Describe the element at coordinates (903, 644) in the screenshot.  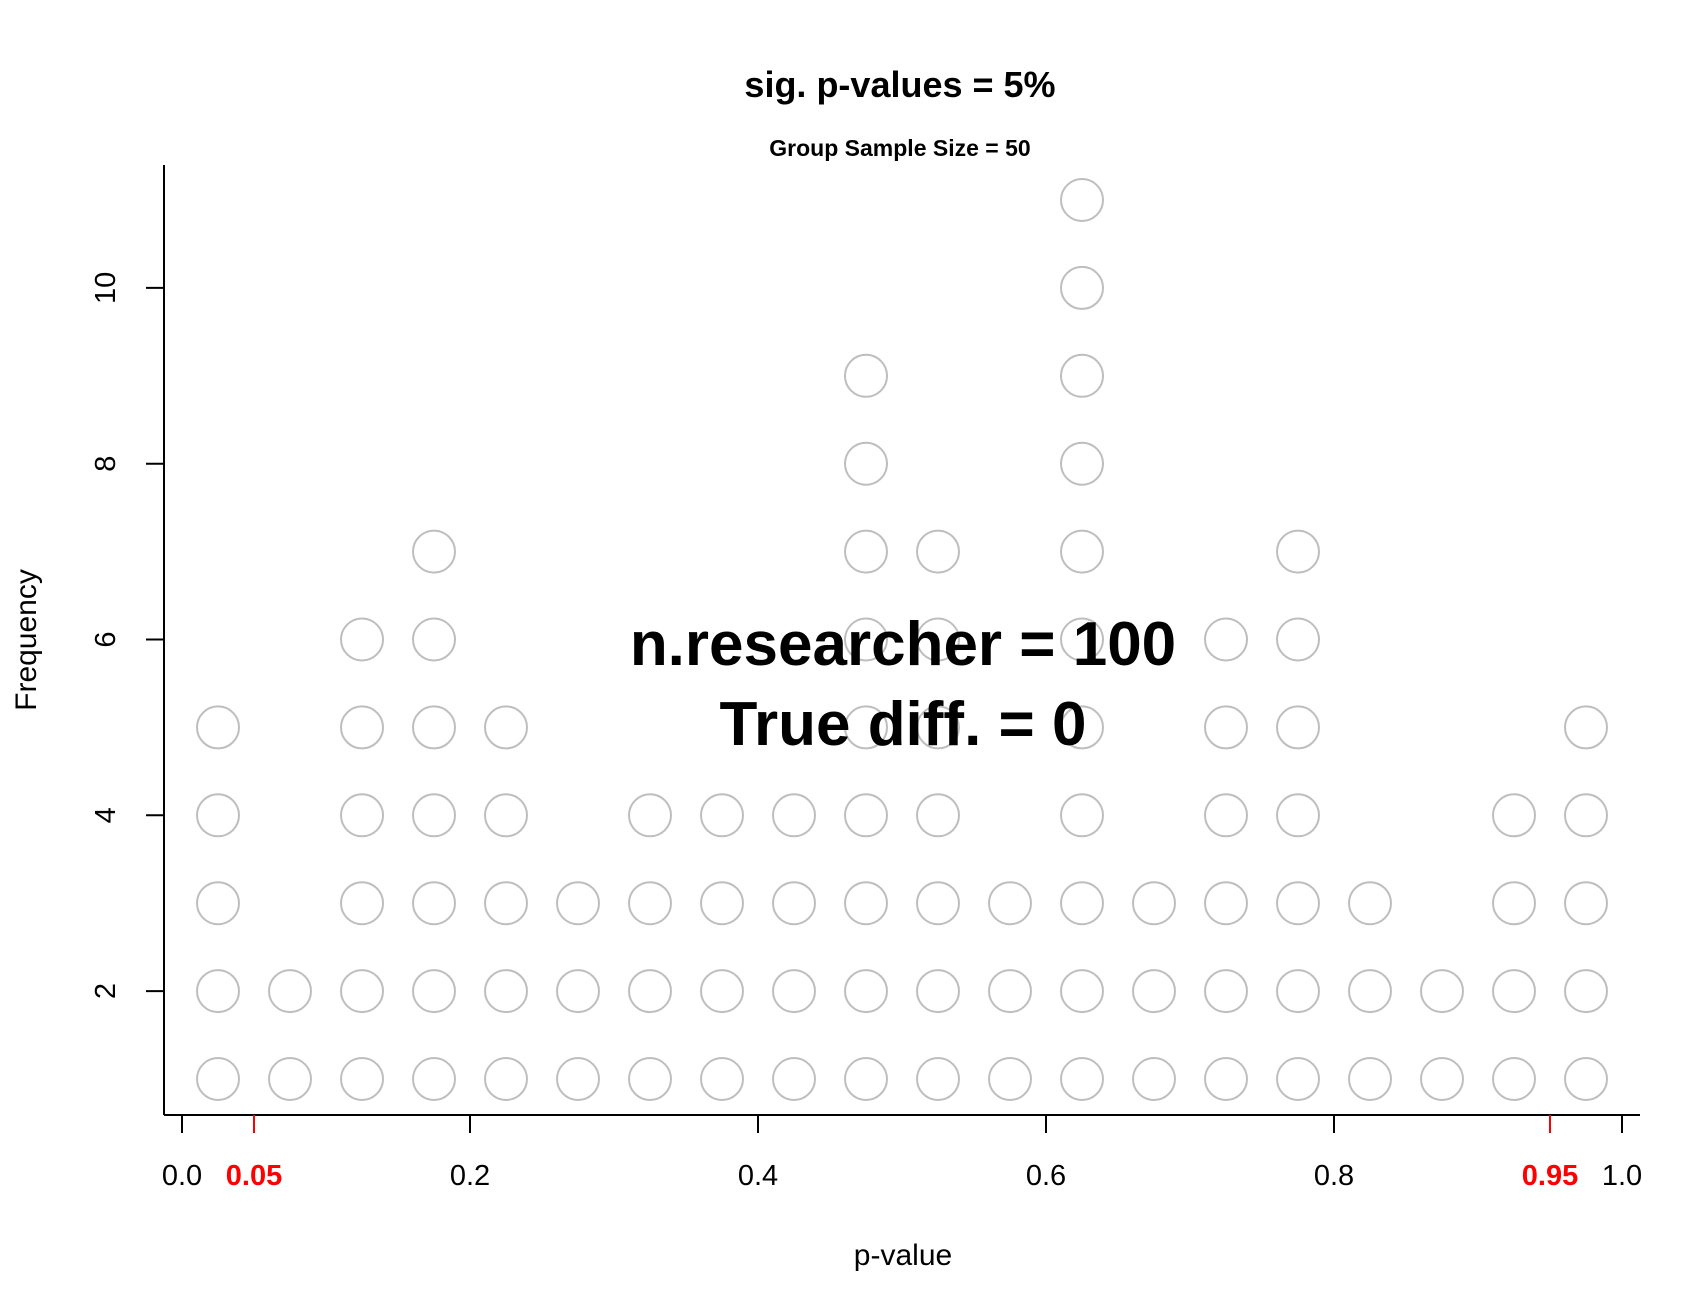
I see `annotation-n-researcher: n.researcher = 100` at that location.